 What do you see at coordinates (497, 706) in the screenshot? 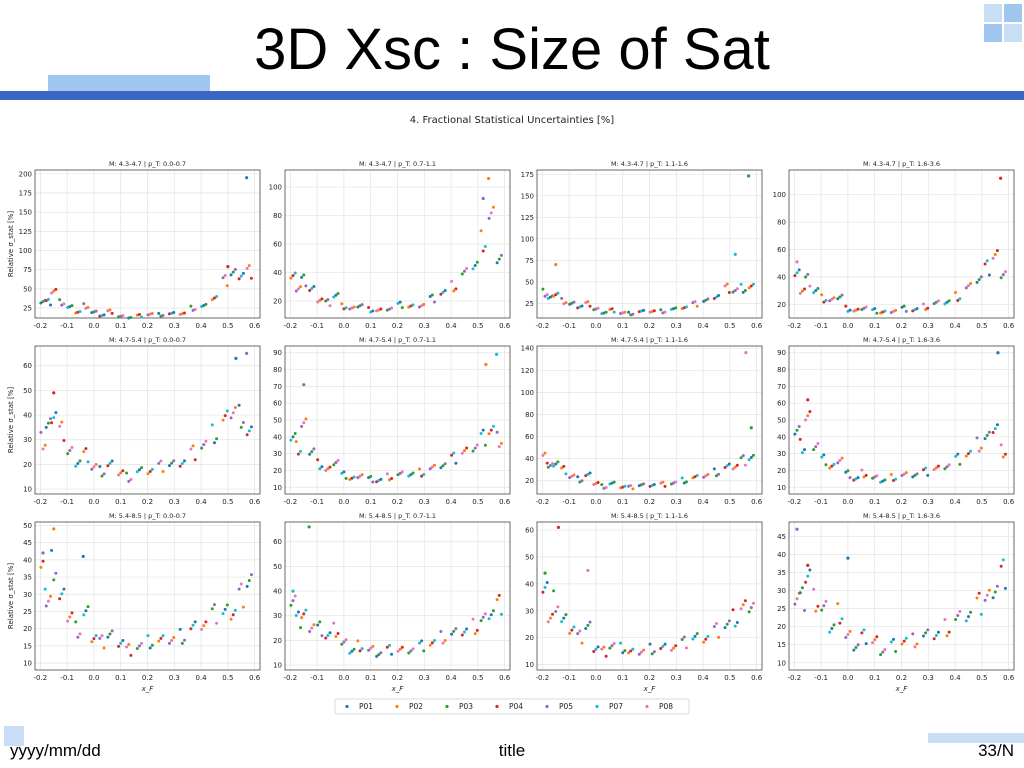
I see `legend-marker` at bounding box center [497, 706].